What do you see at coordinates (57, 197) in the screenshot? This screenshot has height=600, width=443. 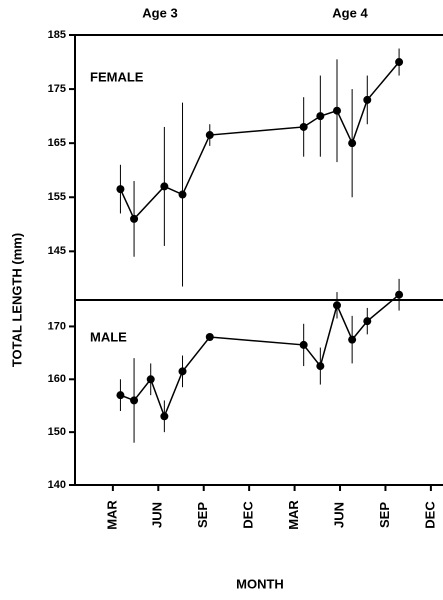 I see `y-tick-label: 155` at bounding box center [57, 197].